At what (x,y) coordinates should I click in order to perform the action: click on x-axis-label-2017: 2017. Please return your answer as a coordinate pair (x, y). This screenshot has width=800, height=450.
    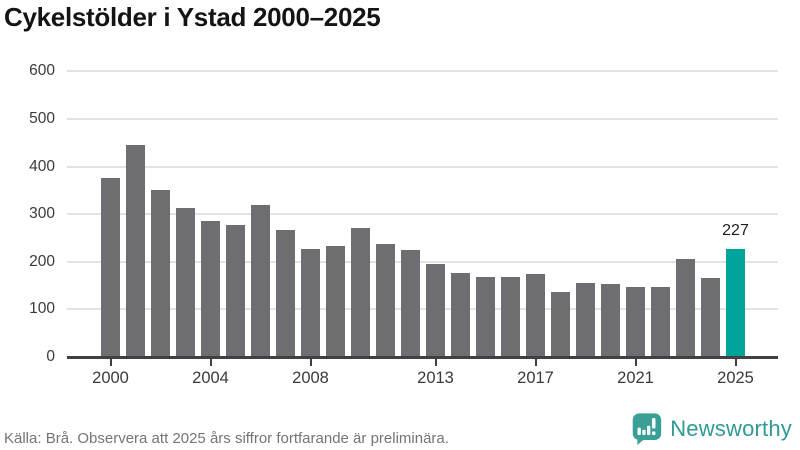
    Looking at the image, I should click on (535, 378).